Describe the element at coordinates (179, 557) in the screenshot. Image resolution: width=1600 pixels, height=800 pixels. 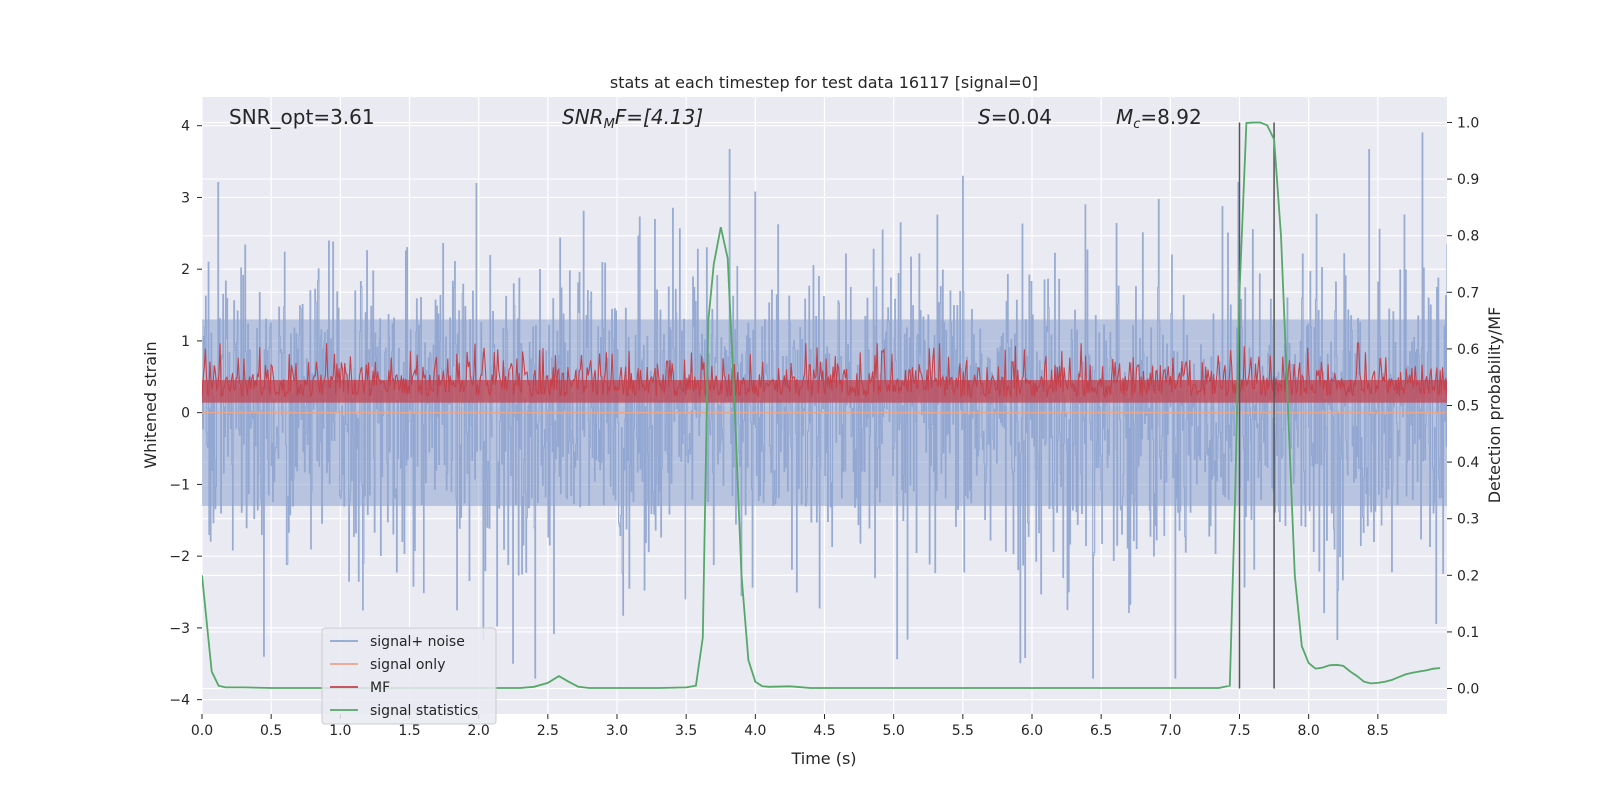
I see `left-tick-label: −2` at that location.